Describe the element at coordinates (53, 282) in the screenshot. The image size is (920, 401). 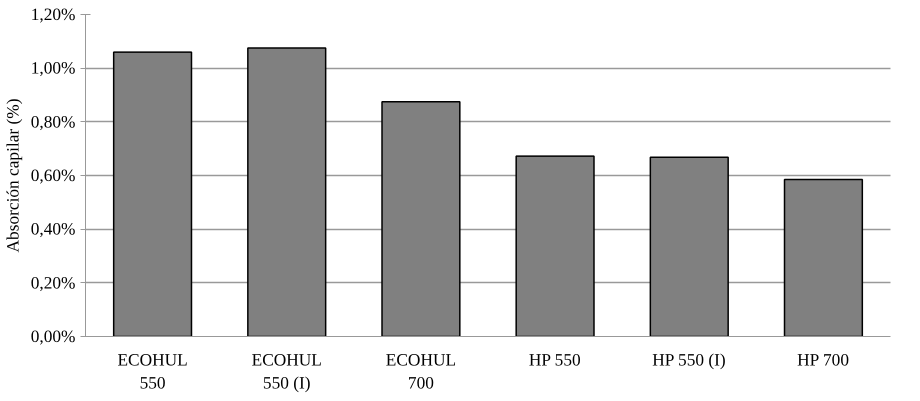
I see `y-tick-label: 0,20%` at that location.